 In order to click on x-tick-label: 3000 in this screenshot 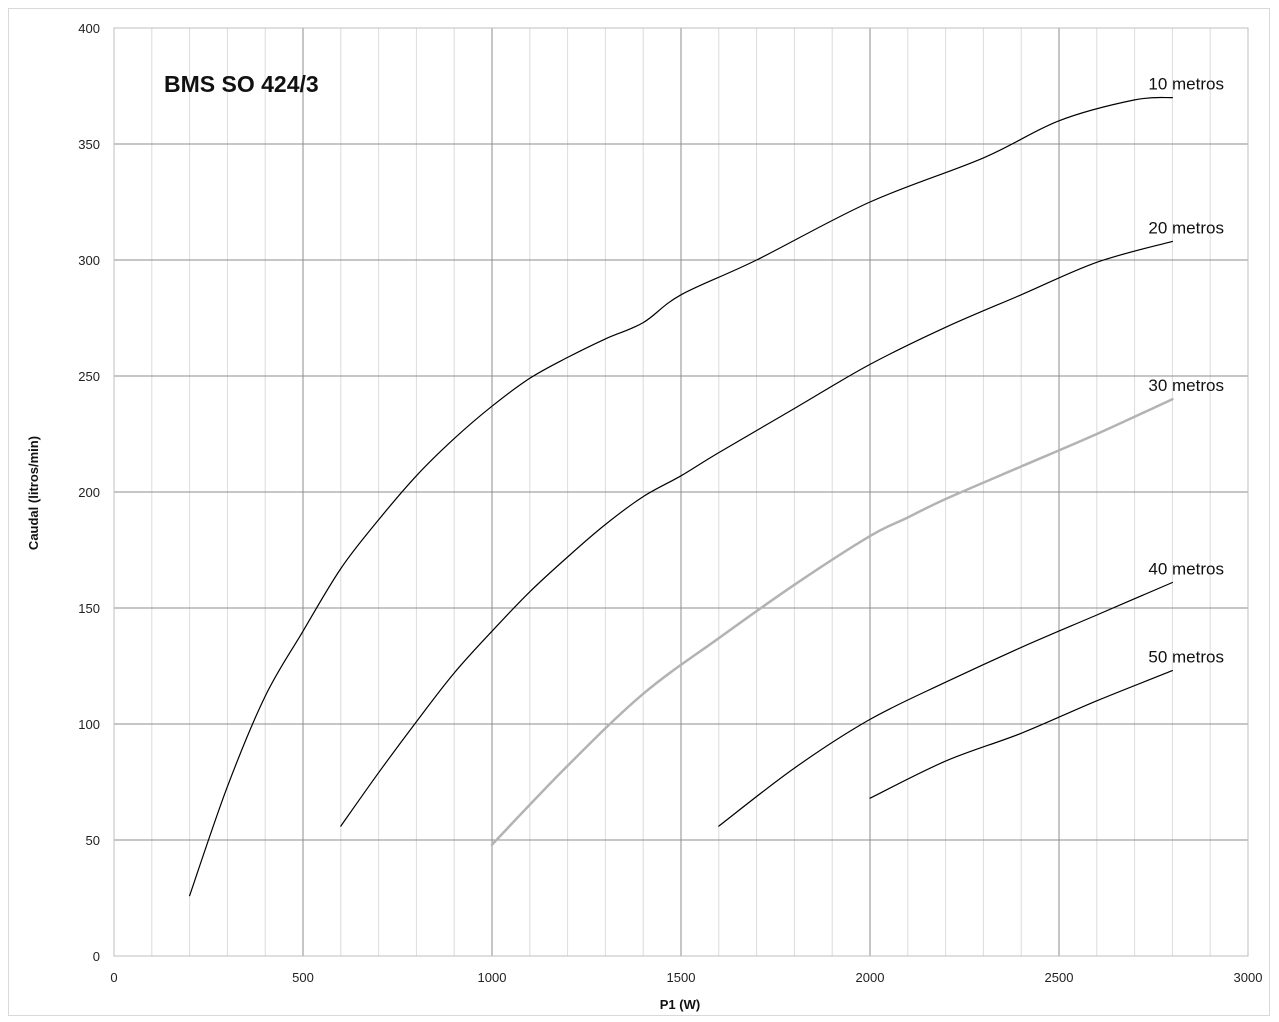, I will do `click(1248, 977)`.